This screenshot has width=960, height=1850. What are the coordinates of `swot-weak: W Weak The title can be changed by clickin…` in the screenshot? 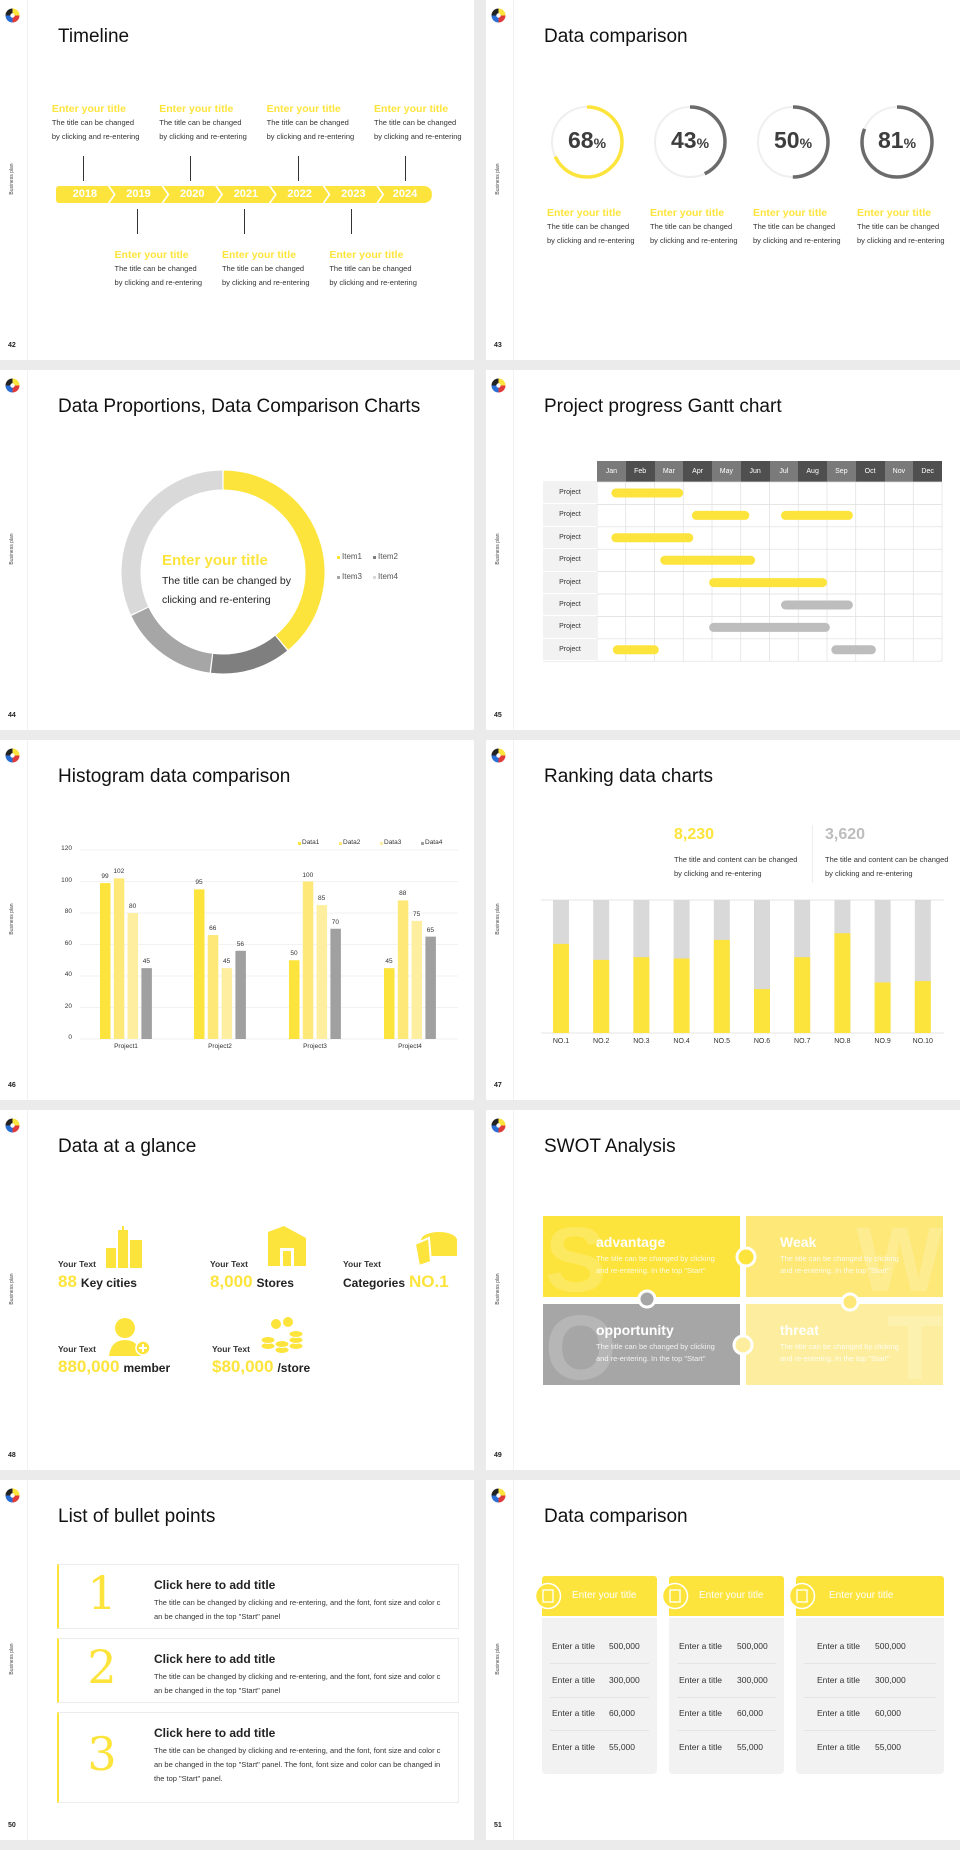 It's located at (844, 1256).